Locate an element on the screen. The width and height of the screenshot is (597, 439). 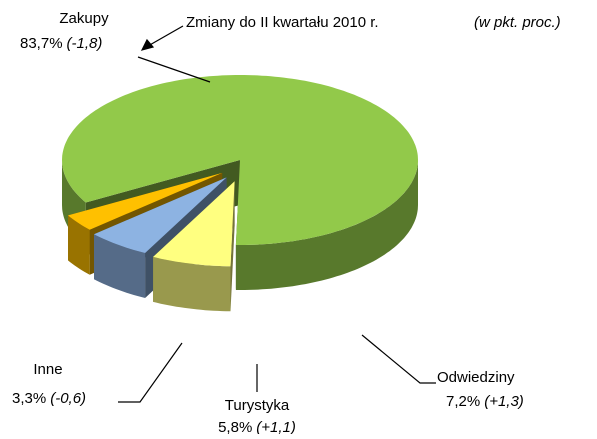
change-label: (+1,1) is located at coordinates (276, 426).